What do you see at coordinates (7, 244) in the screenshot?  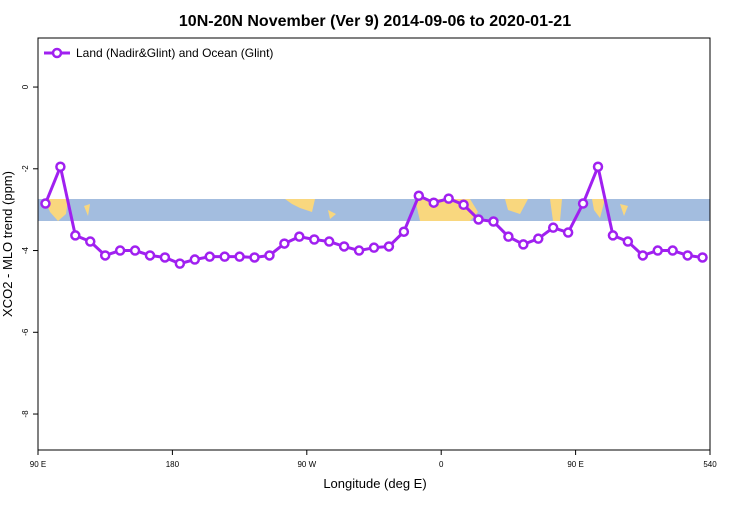 I see `y-axis-label: XCO2 - MLO trend (ppm)` at bounding box center [7, 244].